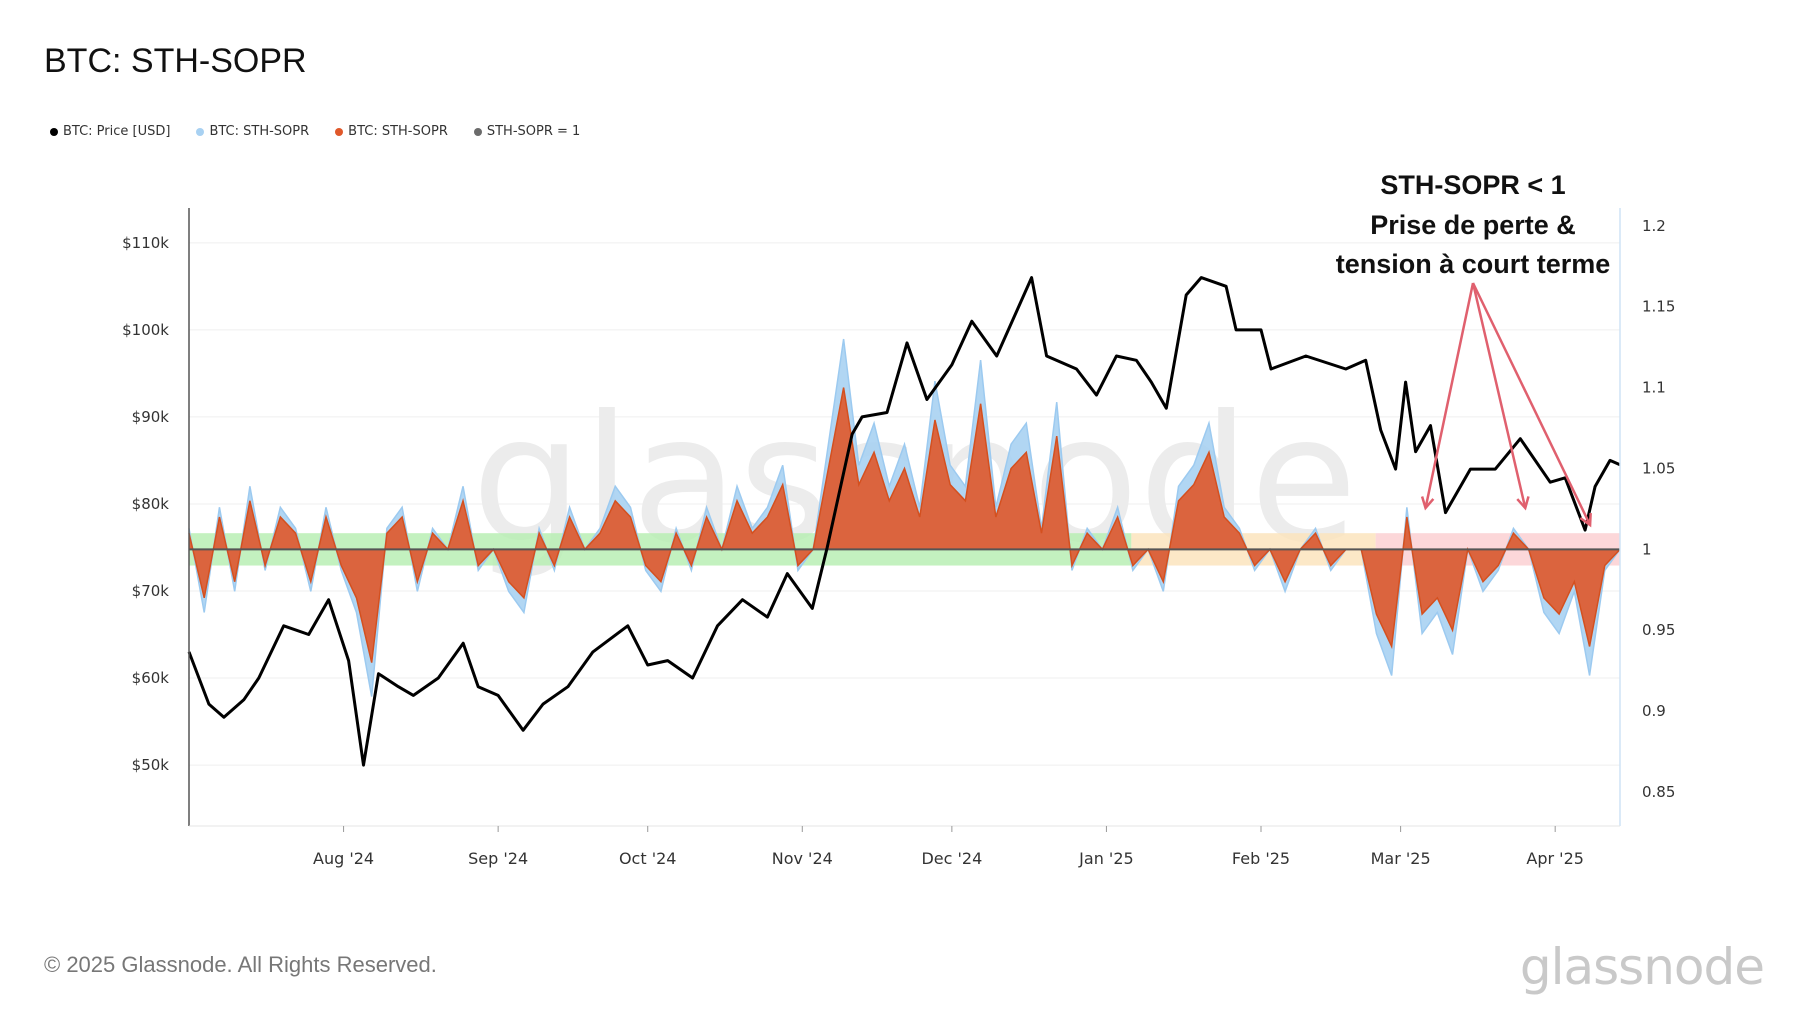  I want to click on x-tick-label: Jan '25, so click(1106, 858).